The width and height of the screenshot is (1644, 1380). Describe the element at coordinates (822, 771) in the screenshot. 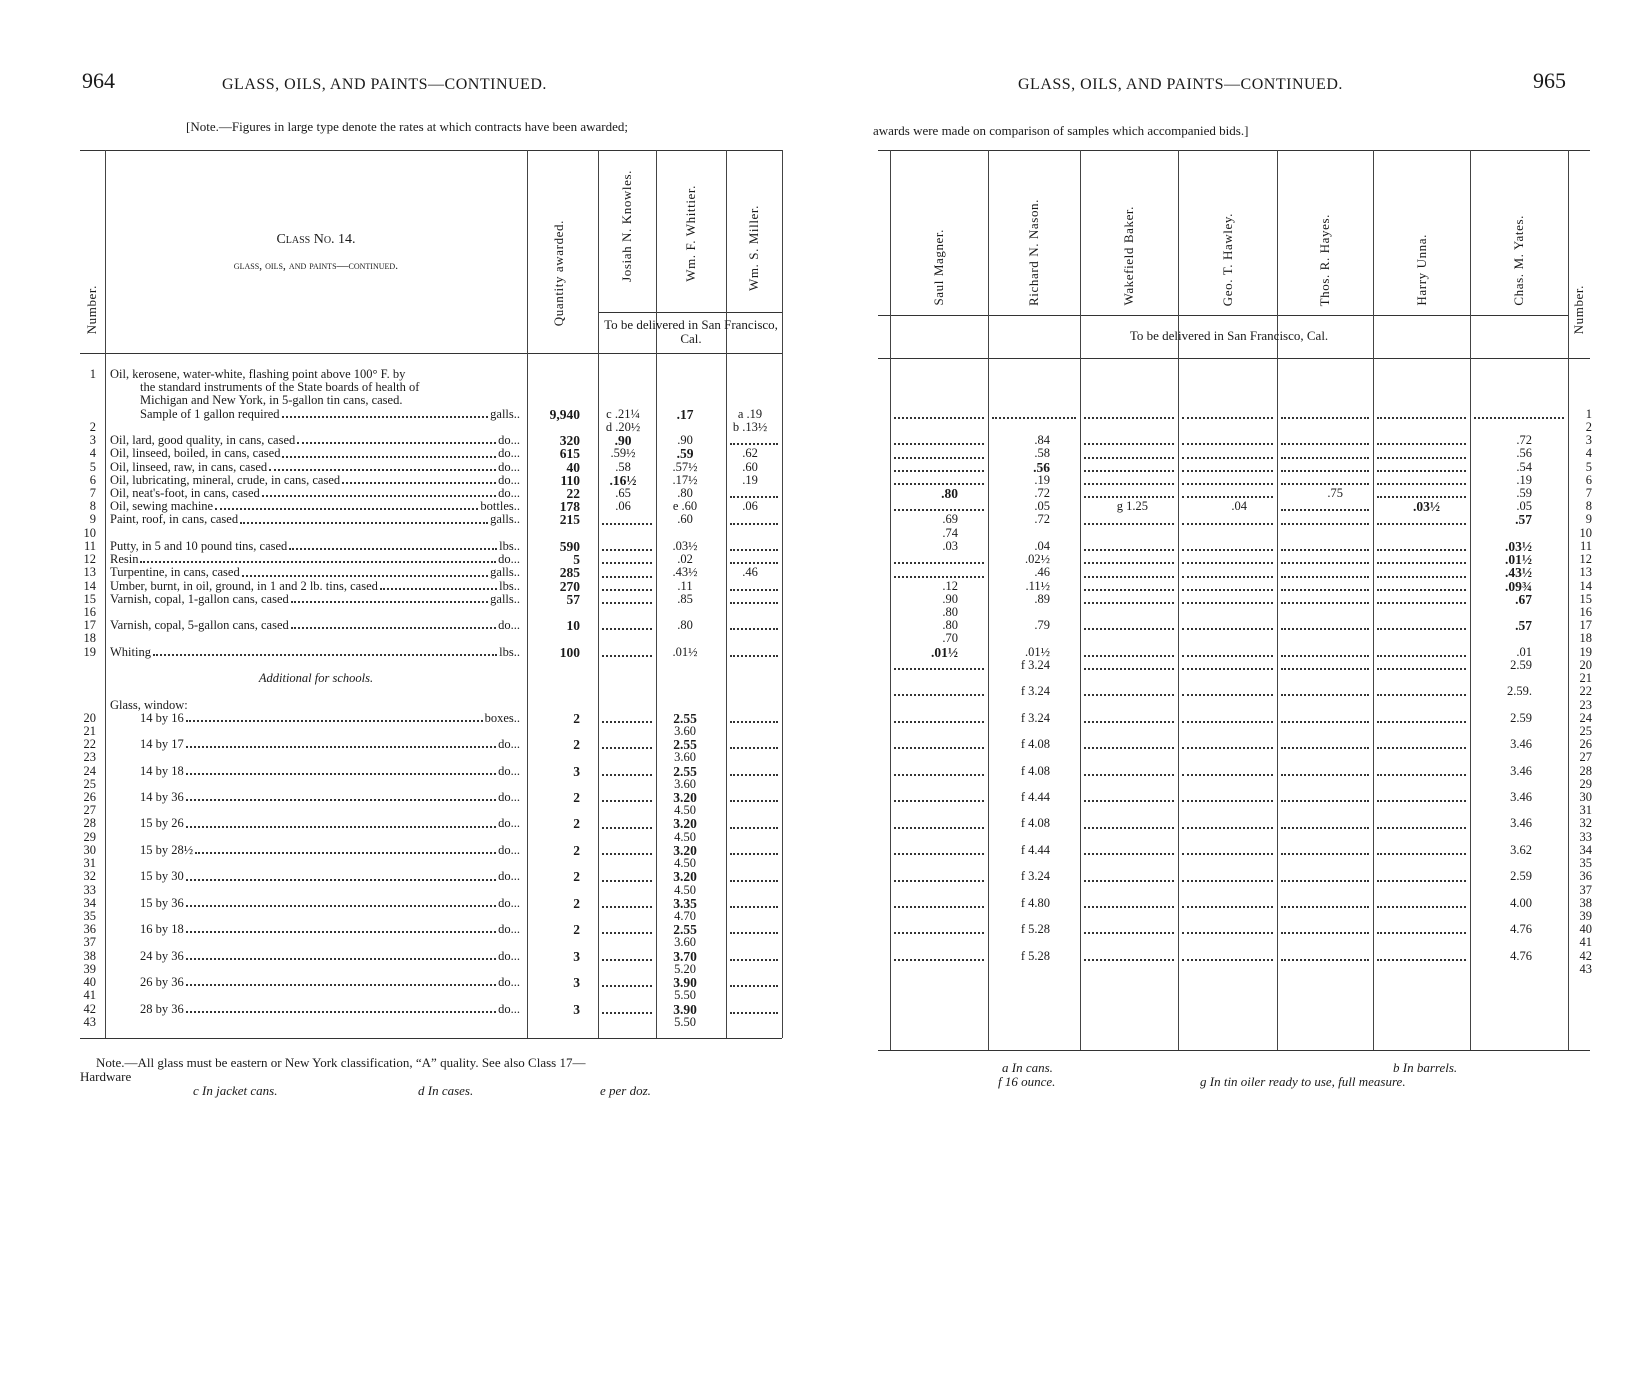

I see `table-line: f 4.08 3.46 28` at that location.